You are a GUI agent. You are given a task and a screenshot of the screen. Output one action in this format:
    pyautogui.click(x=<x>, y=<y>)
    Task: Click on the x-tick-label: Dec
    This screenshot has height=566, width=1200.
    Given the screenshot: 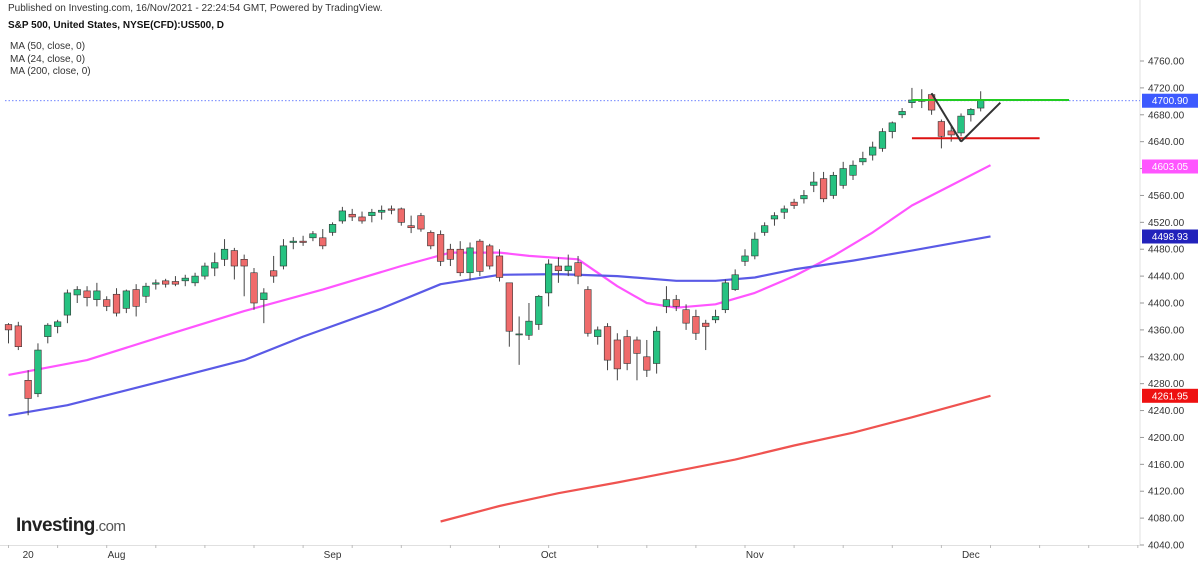 What is the action you would take?
    pyautogui.click(x=971, y=555)
    